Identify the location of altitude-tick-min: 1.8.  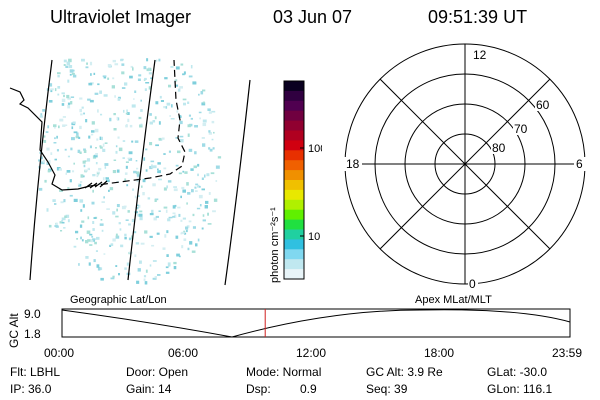
(32, 334).